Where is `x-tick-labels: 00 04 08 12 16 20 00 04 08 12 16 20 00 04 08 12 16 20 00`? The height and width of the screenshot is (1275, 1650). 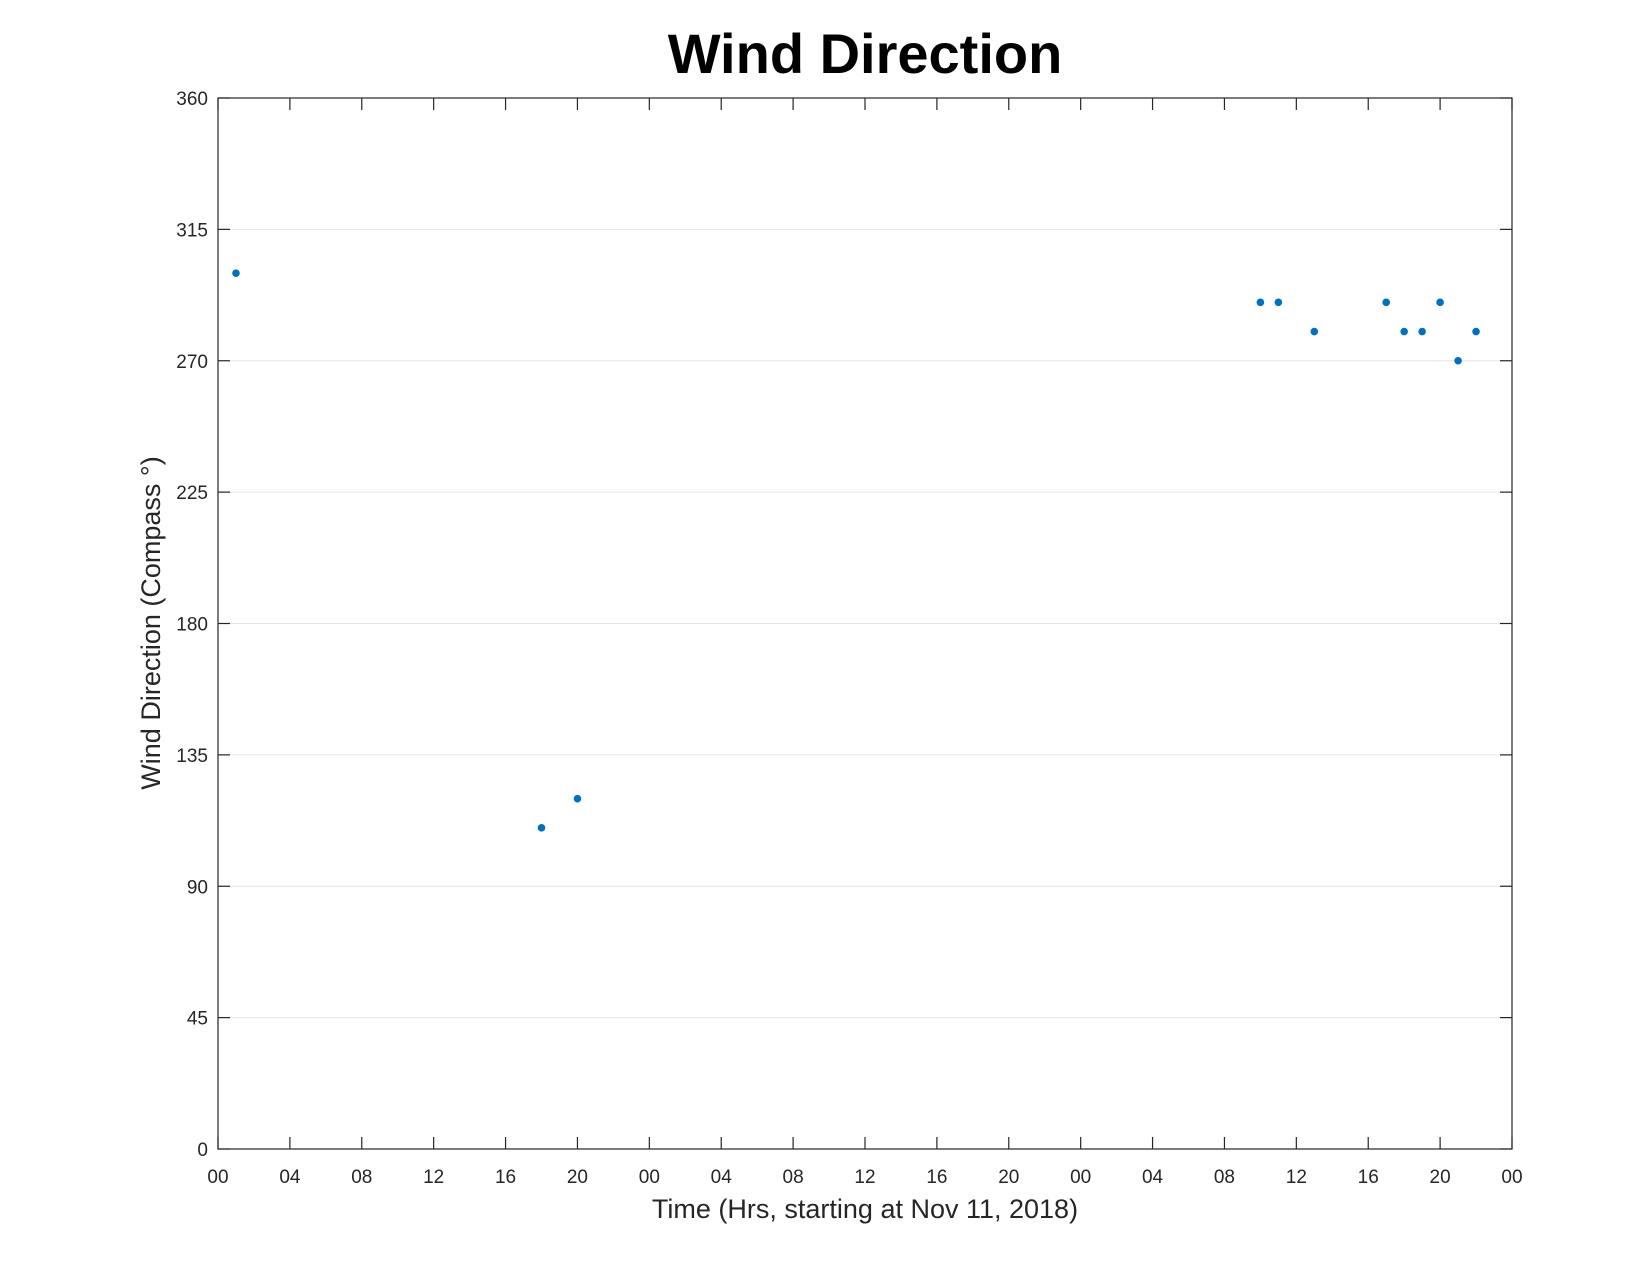 x-tick-labels: 00 04 08 12 16 20 00 04 08 12 16 20 00 04 08 12 16 20 00 is located at coordinates (864, 1177).